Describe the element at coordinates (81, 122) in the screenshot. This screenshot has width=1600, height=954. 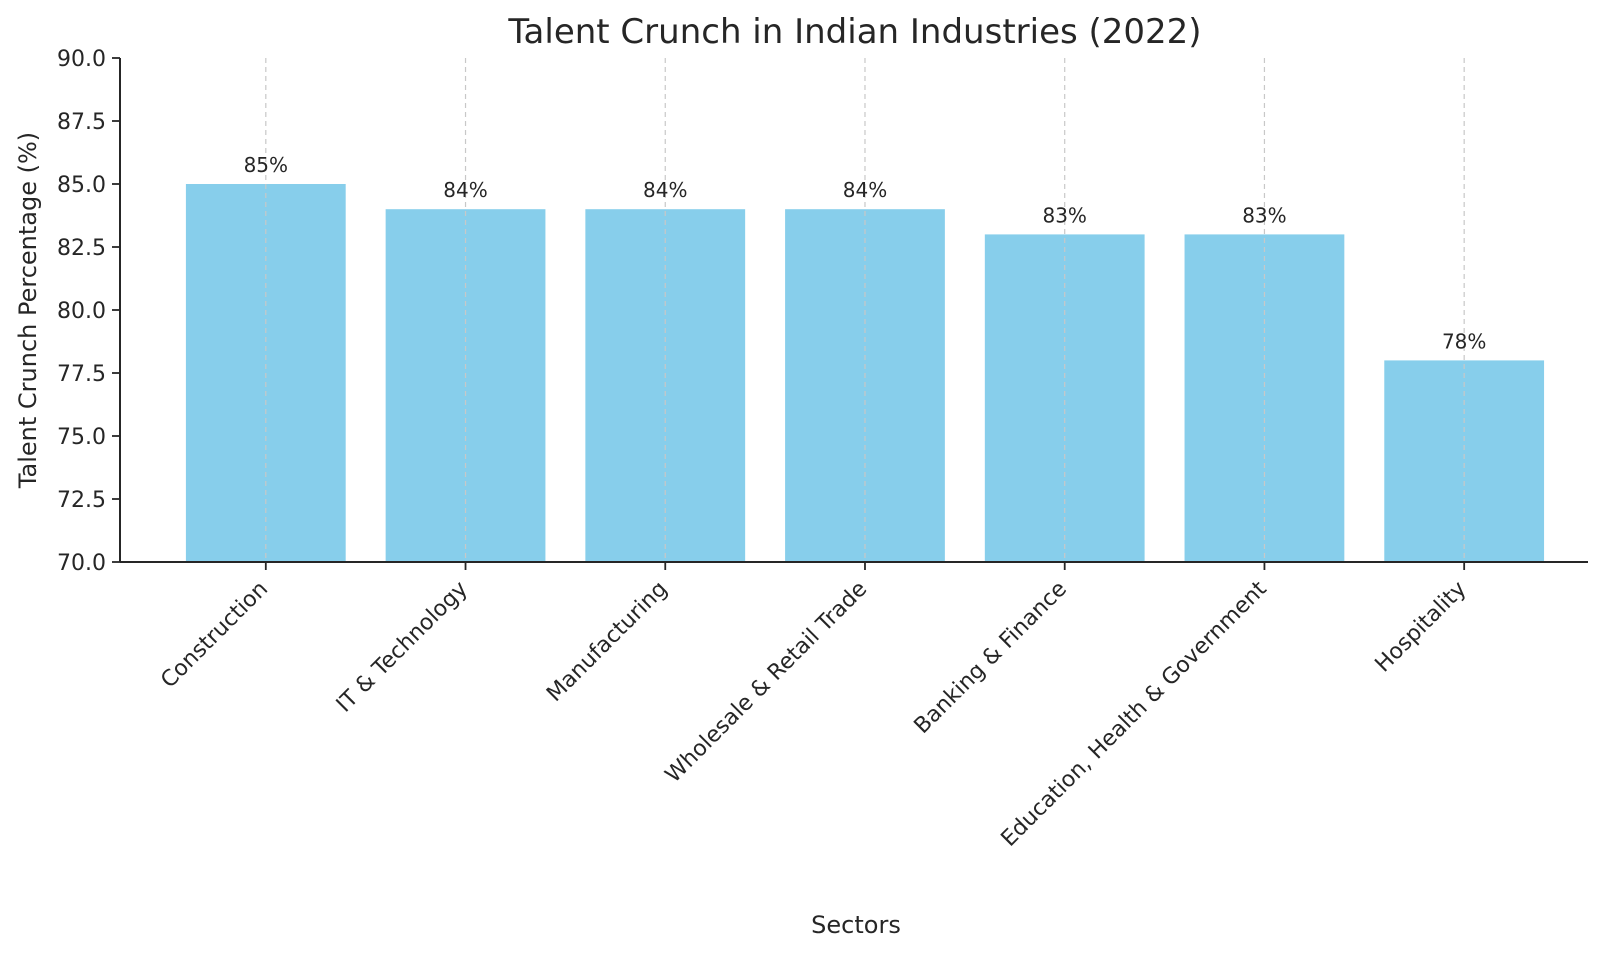
I see `y-tick-label-8: 87.5` at that location.